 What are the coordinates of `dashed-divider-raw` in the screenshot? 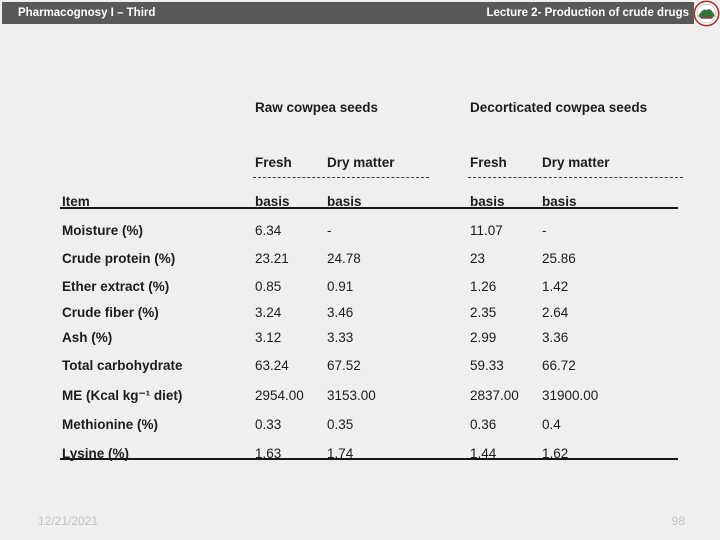 It's located at (341, 177).